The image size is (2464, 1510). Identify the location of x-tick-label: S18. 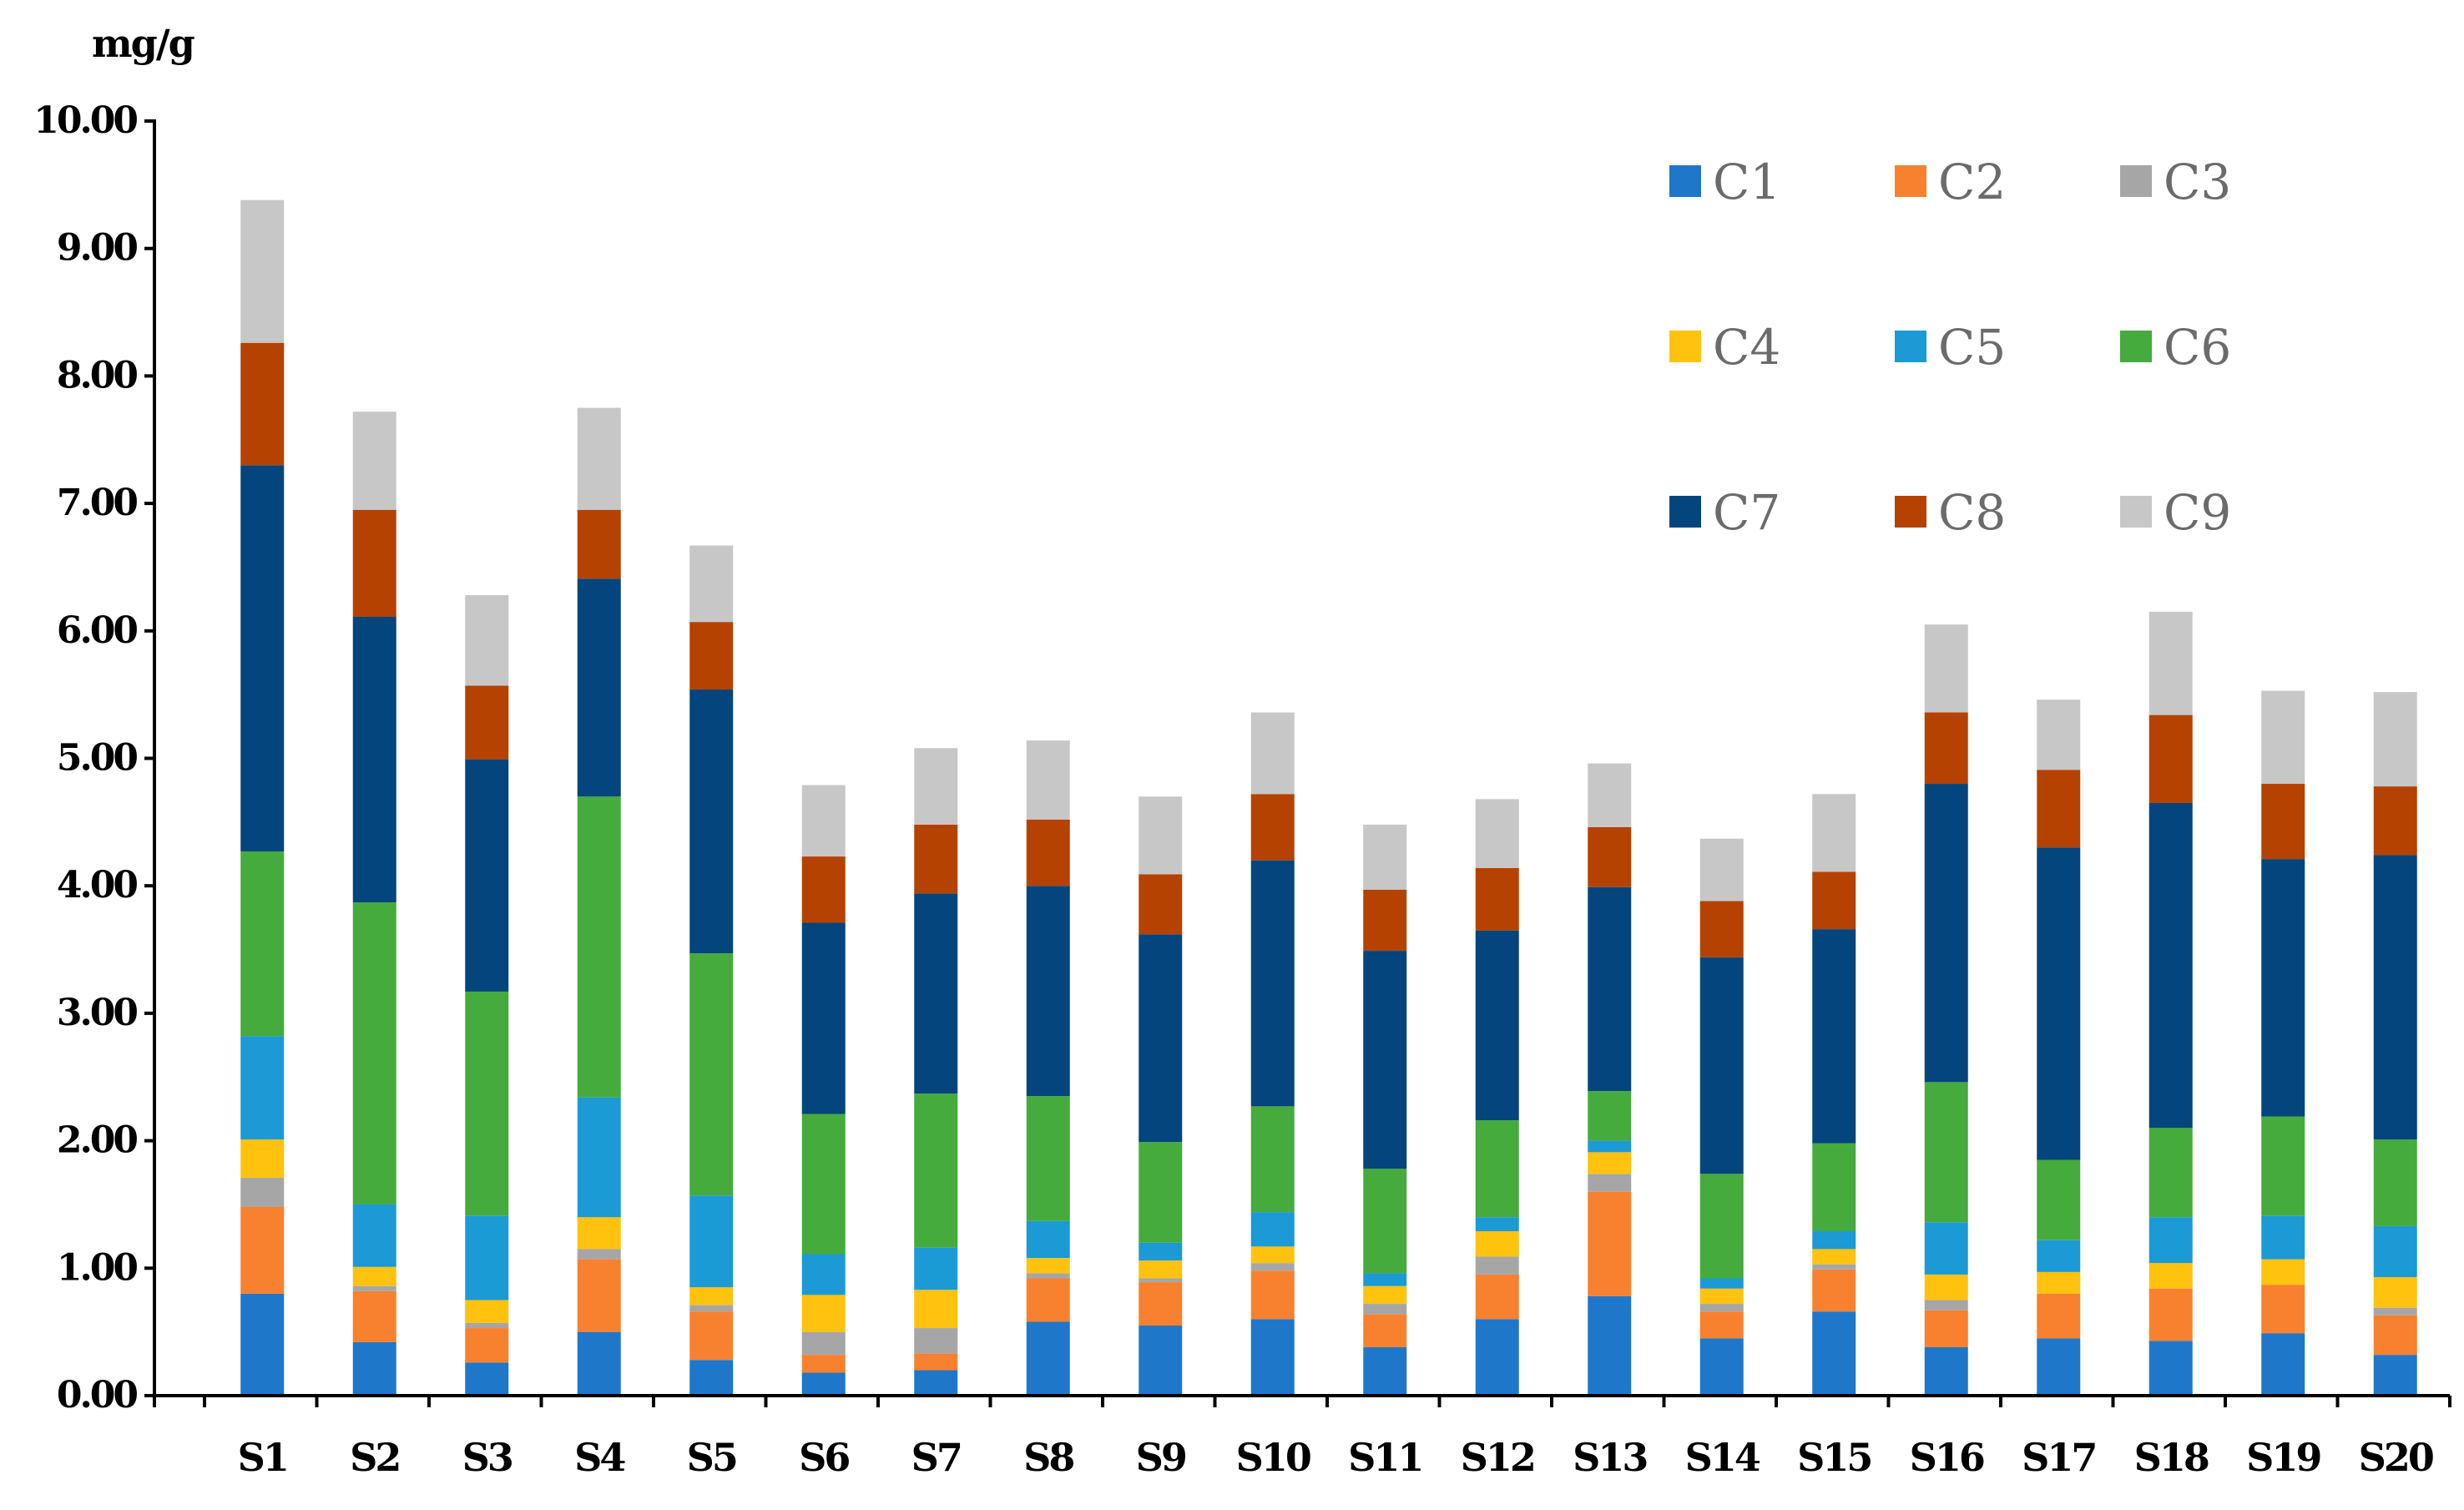
(2171, 1457).